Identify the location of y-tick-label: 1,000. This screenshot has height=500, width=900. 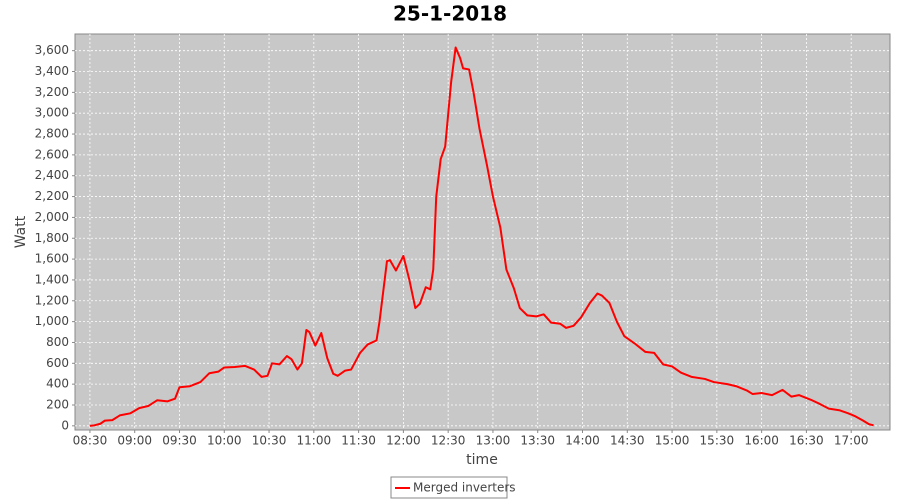
(52, 321).